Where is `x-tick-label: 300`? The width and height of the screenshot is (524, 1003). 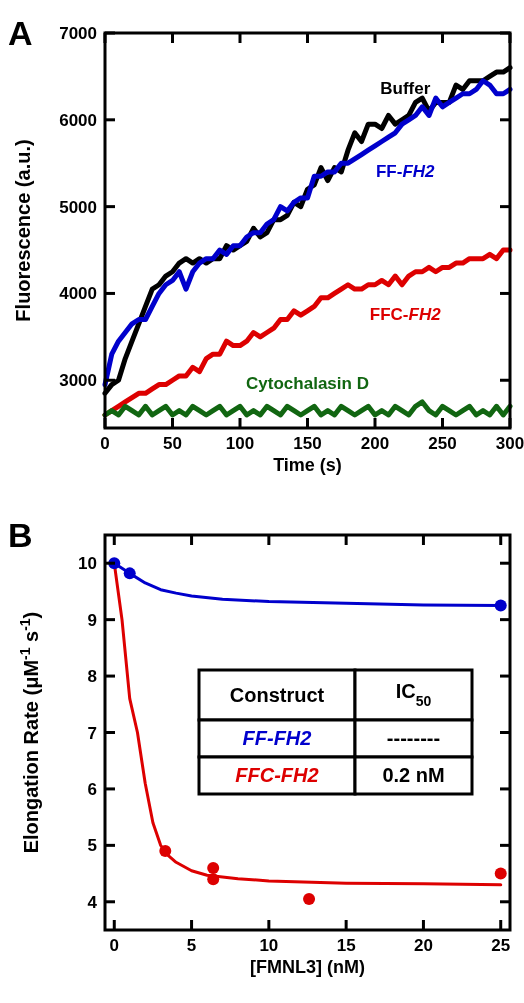 x-tick-label: 300 is located at coordinates (509, 443).